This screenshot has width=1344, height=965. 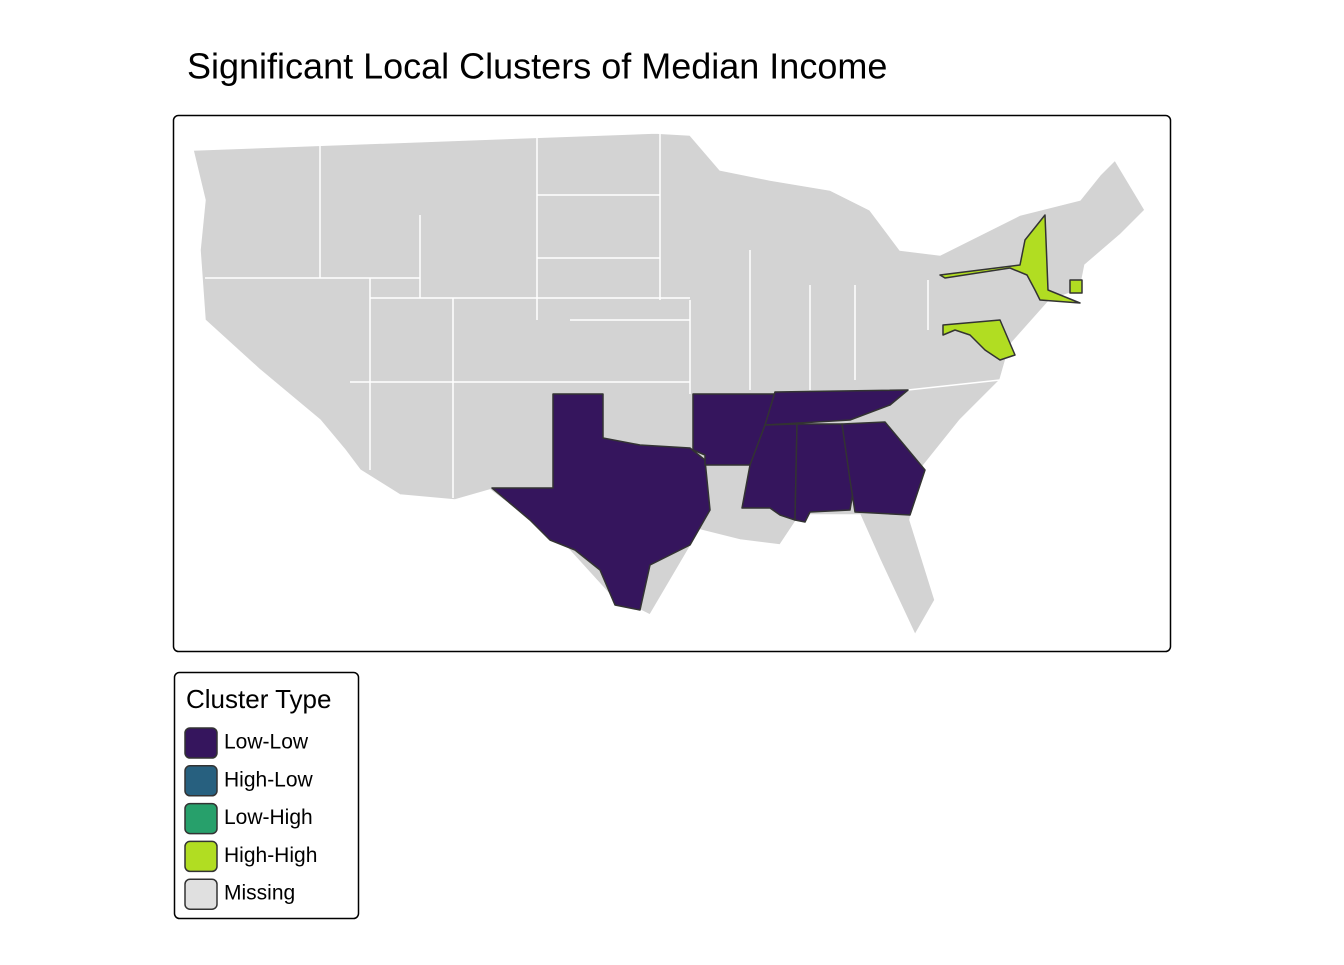 What do you see at coordinates (836, 407) in the screenshot?
I see `tennessee` at bounding box center [836, 407].